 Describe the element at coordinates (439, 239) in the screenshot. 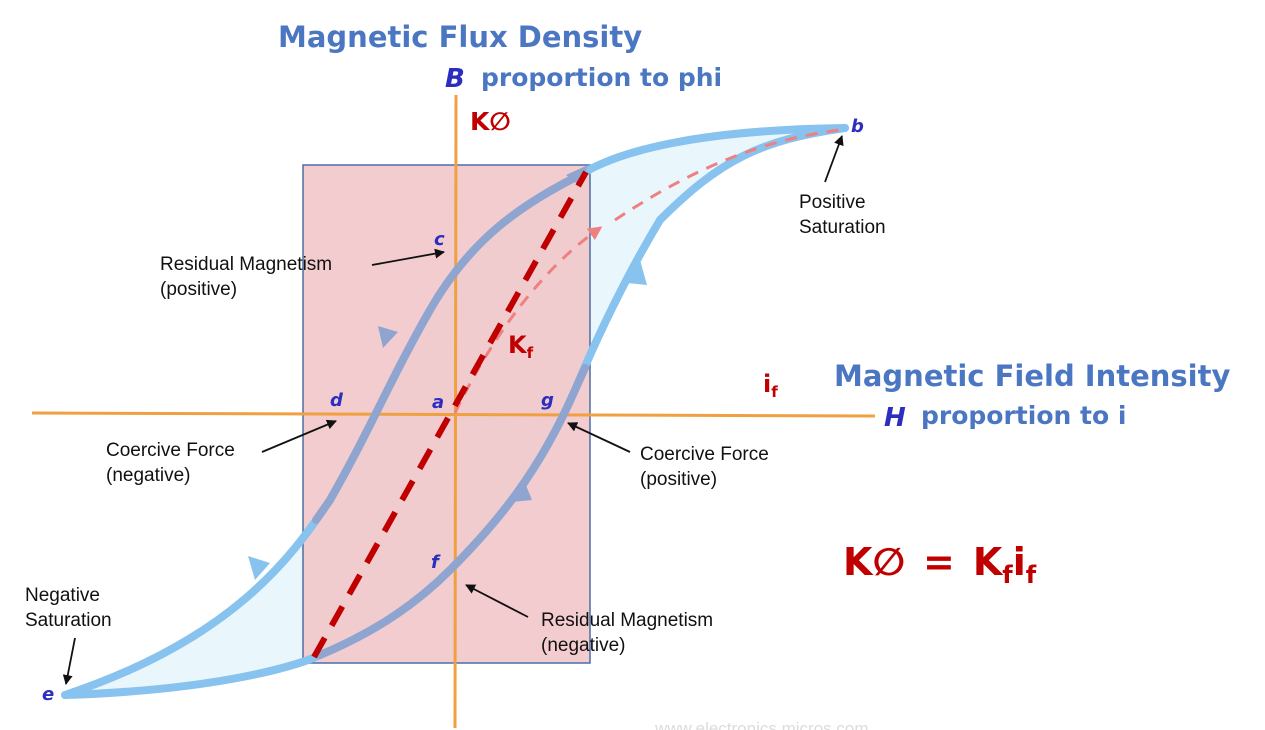

I see `point-c-label: c` at that location.